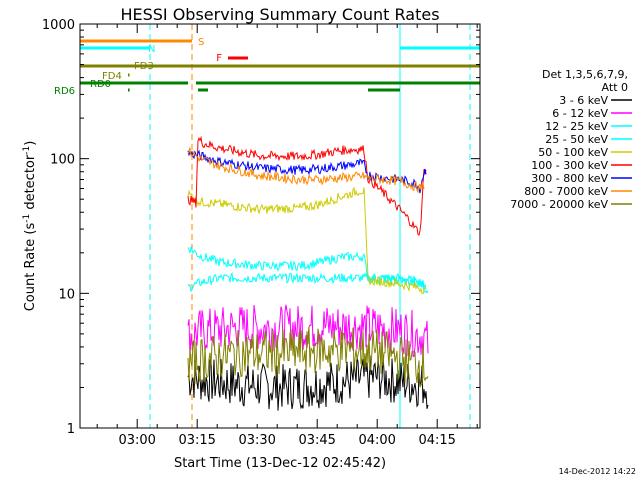 The image size is (640, 480). What do you see at coordinates (280, 463) in the screenshot?
I see `x-axis-label: Start Time (13-Dec-12 02:45:42)` at bounding box center [280, 463].